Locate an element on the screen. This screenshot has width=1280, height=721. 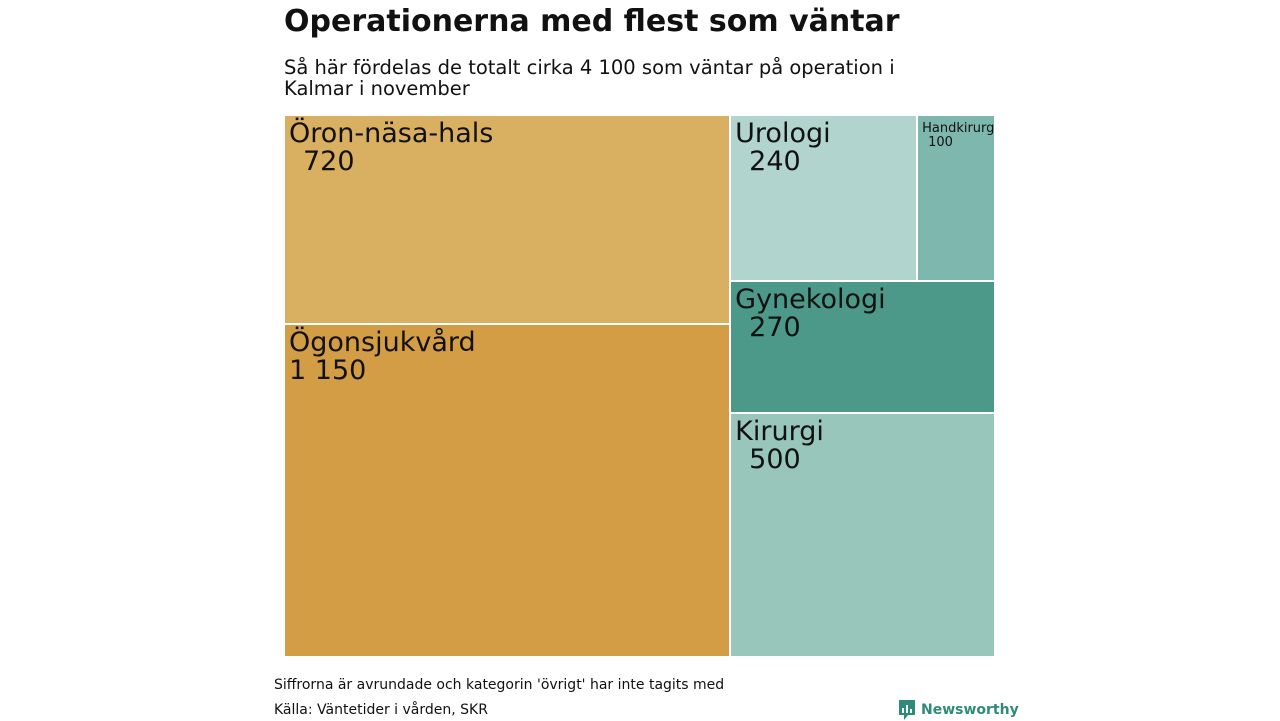
treemap-cell-kirurgi: Kirurgi 500 is located at coordinates (862, 534).